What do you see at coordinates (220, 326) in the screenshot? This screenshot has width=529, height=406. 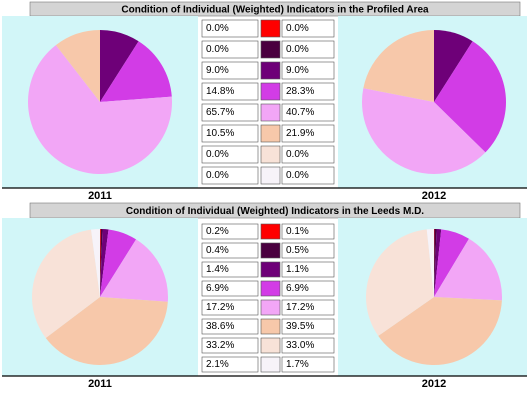 I see `value-label: 38.6%` at bounding box center [220, 326].